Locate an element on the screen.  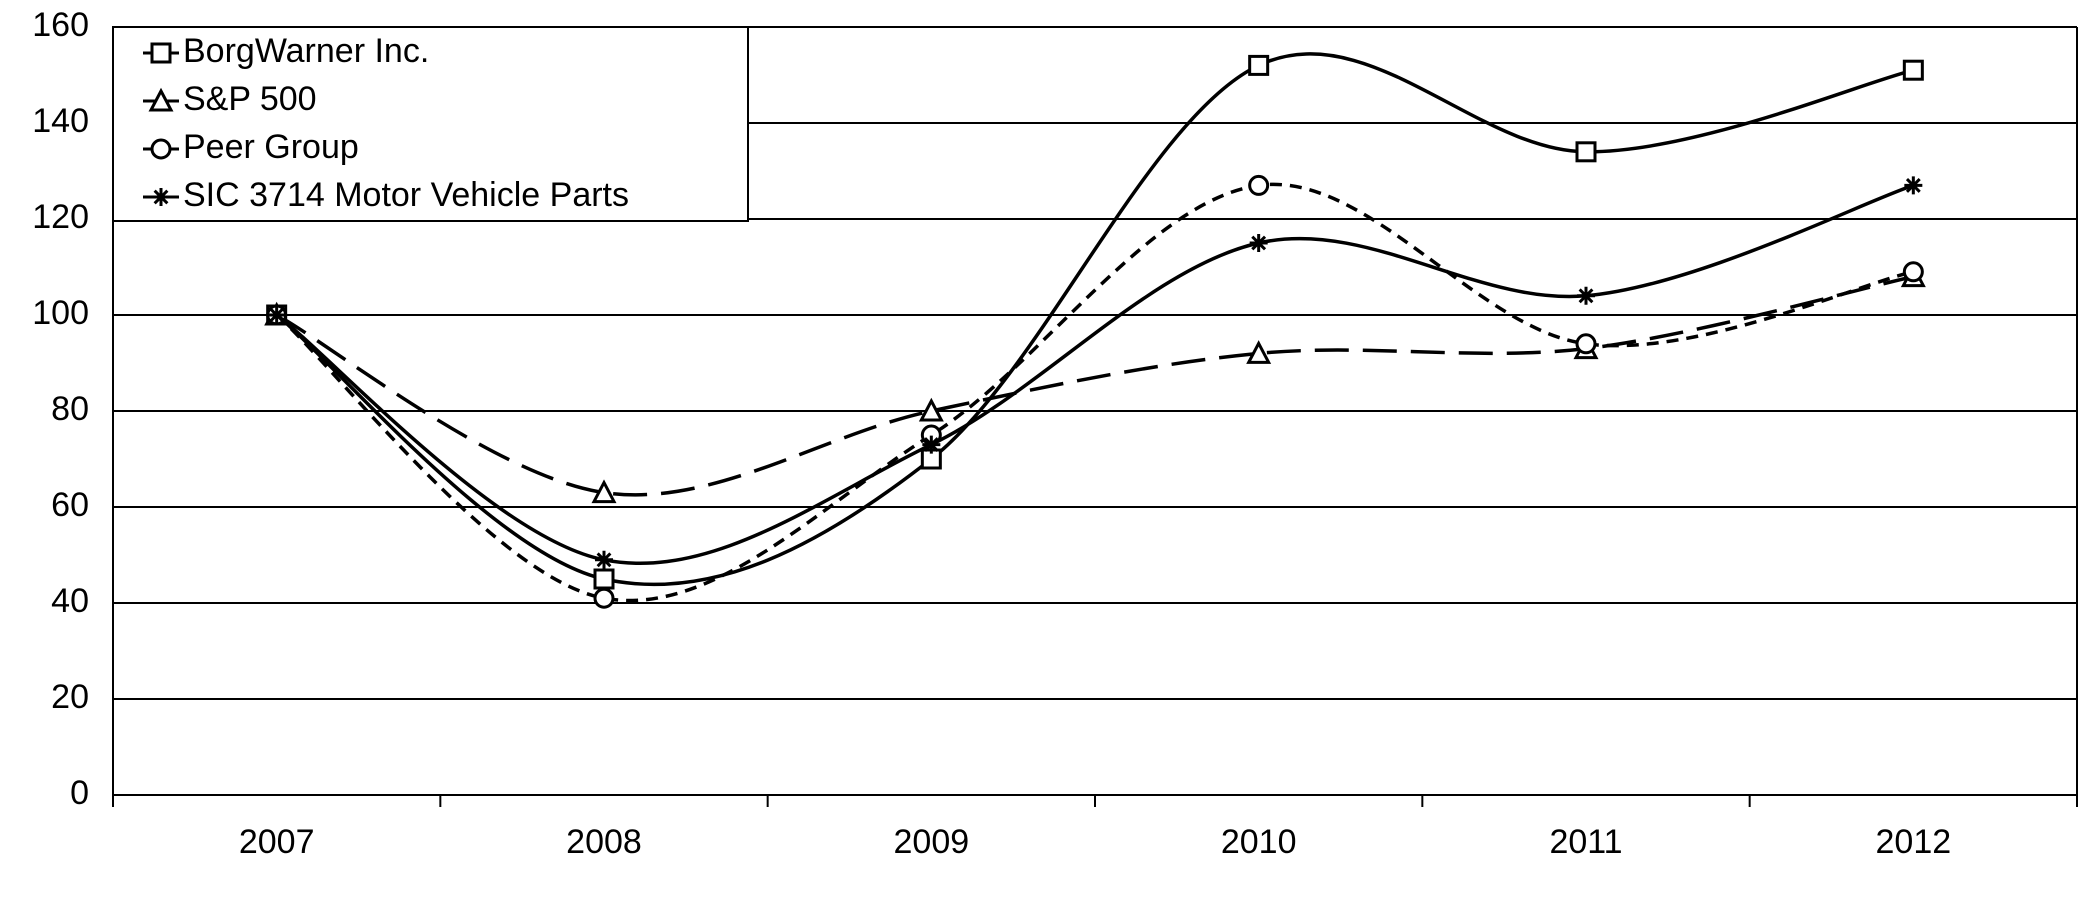
legend-label: Peer Group is located at coordinates (271, 147).